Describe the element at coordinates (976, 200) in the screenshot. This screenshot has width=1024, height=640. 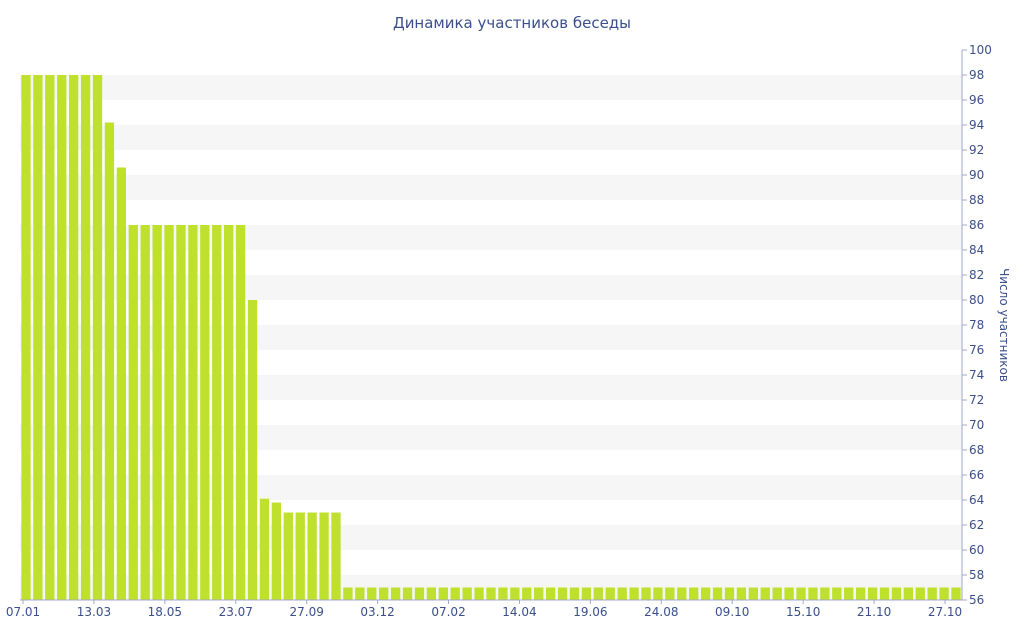
I see `y-tick-label: 88` at that location.